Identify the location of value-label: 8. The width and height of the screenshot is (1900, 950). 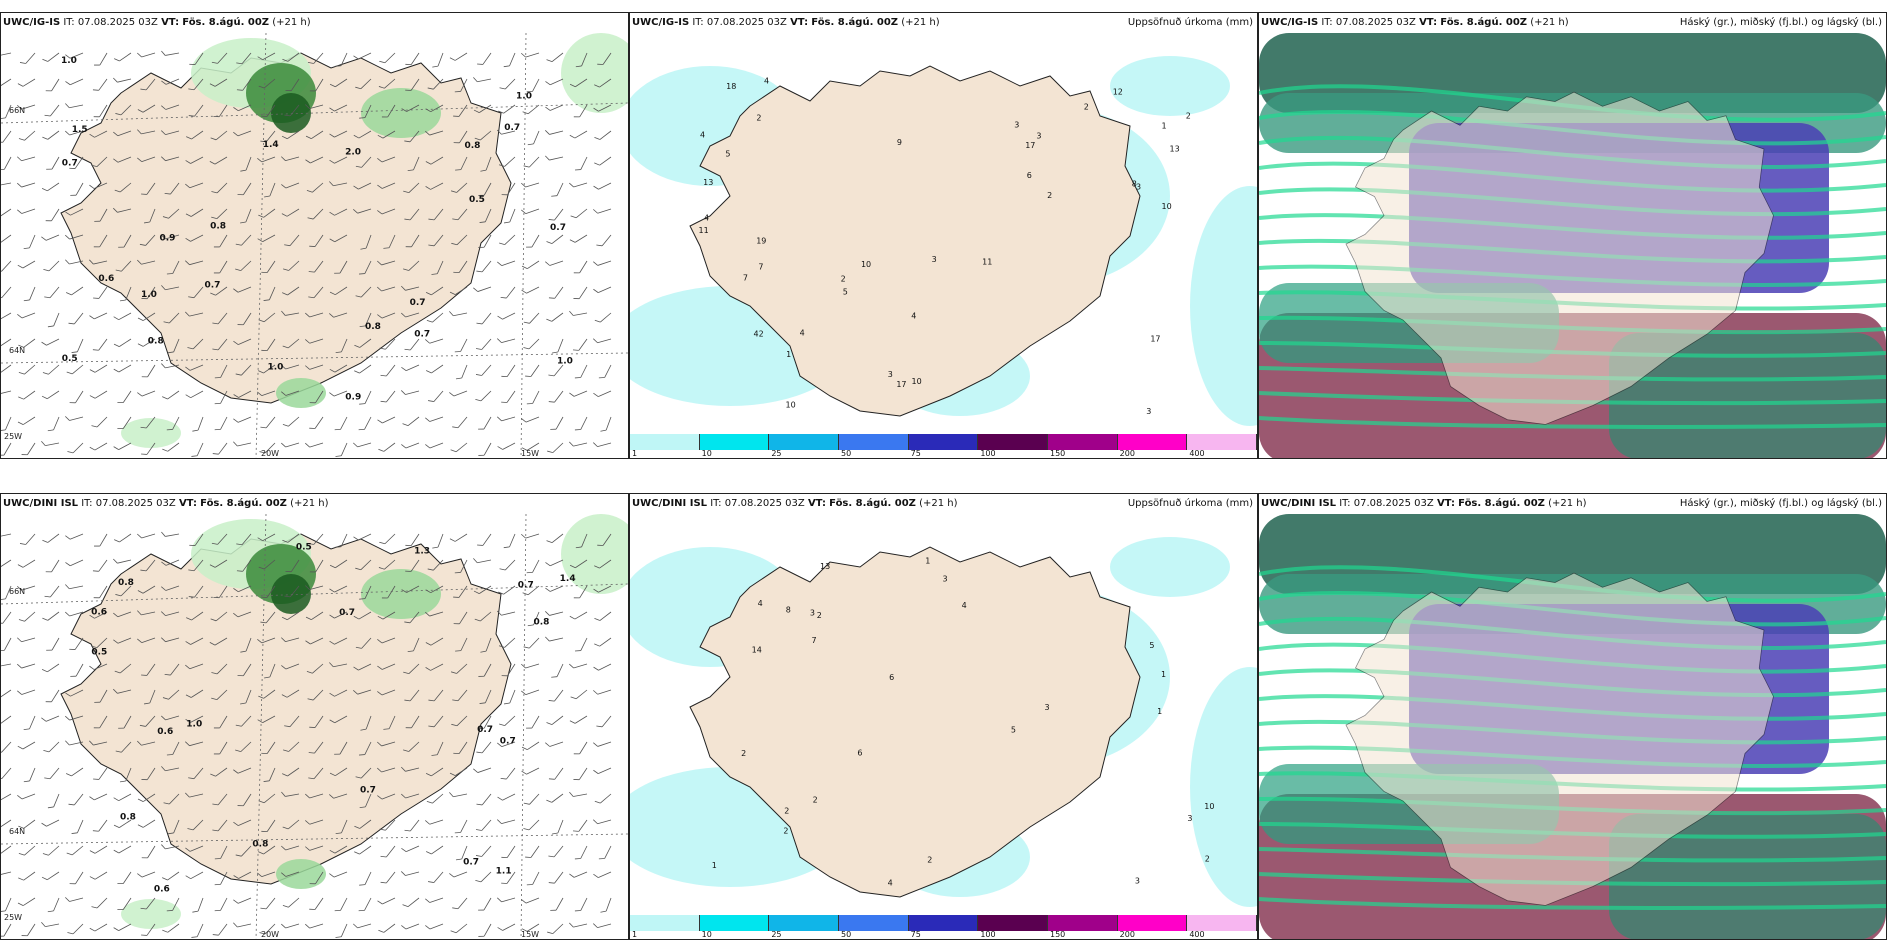
(788, 609).